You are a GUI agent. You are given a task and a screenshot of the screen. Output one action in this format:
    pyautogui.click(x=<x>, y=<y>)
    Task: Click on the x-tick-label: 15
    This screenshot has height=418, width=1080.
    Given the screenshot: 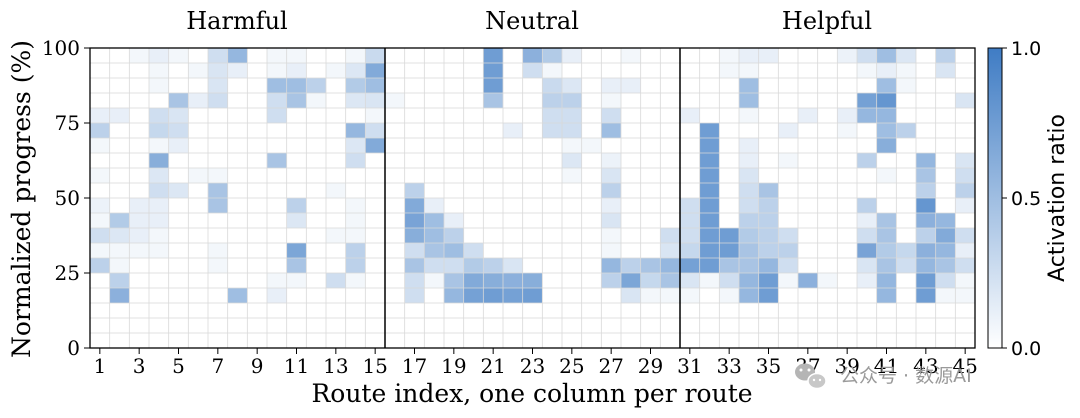 What is the action you would take?
    pyautogui.click(x=374, y=366)
    